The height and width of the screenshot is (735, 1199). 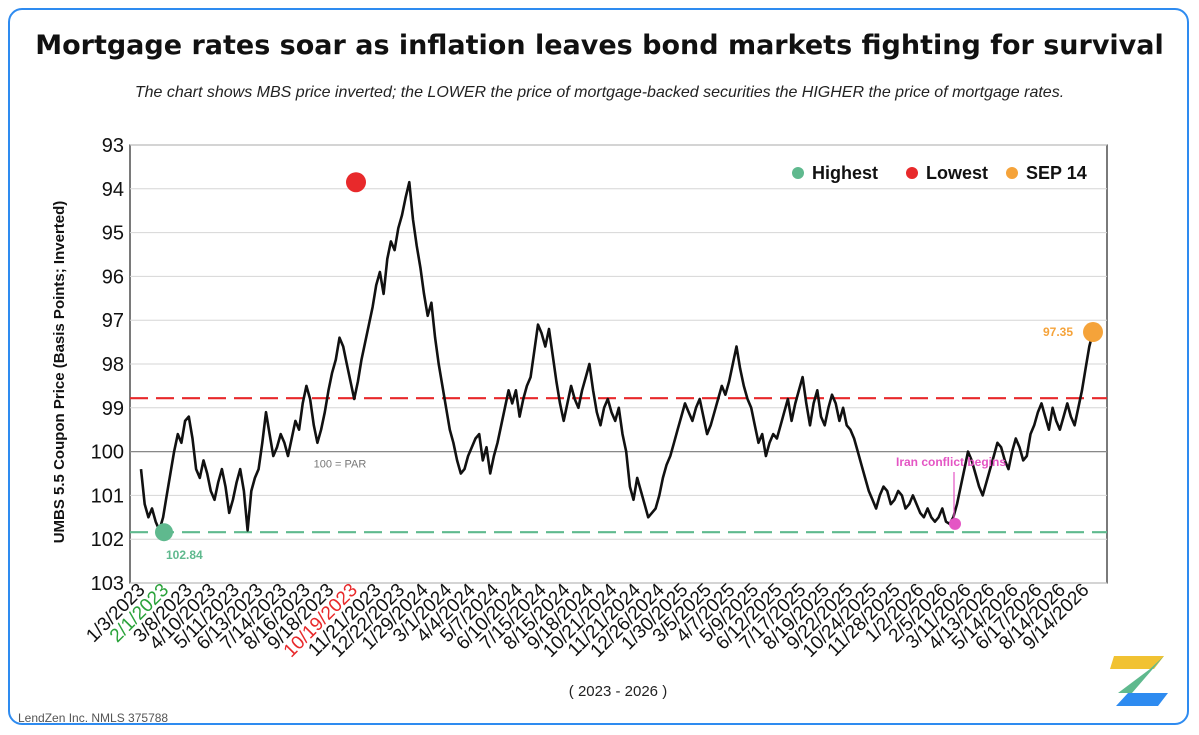 I want to click on y-tick-label: 100, so click(x=107, y=453).